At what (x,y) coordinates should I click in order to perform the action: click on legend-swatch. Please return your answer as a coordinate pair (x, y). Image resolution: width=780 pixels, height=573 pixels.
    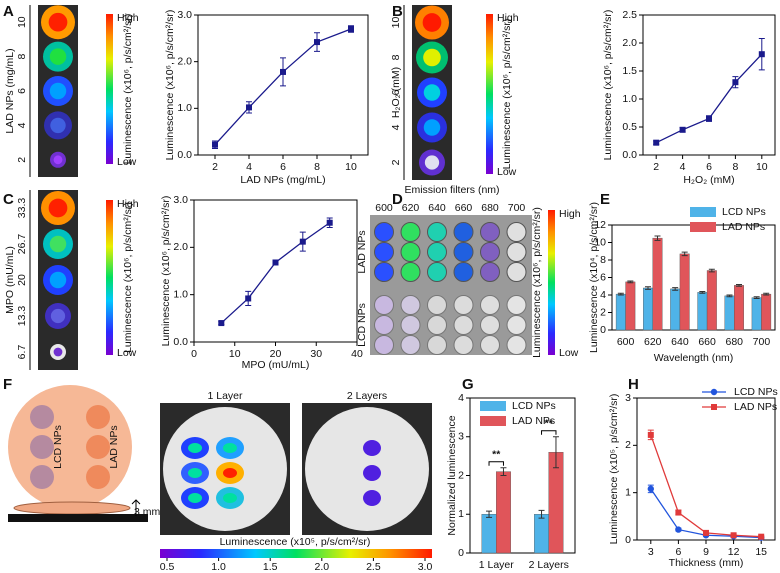
    Looking at the image, I should click on (703, 227).